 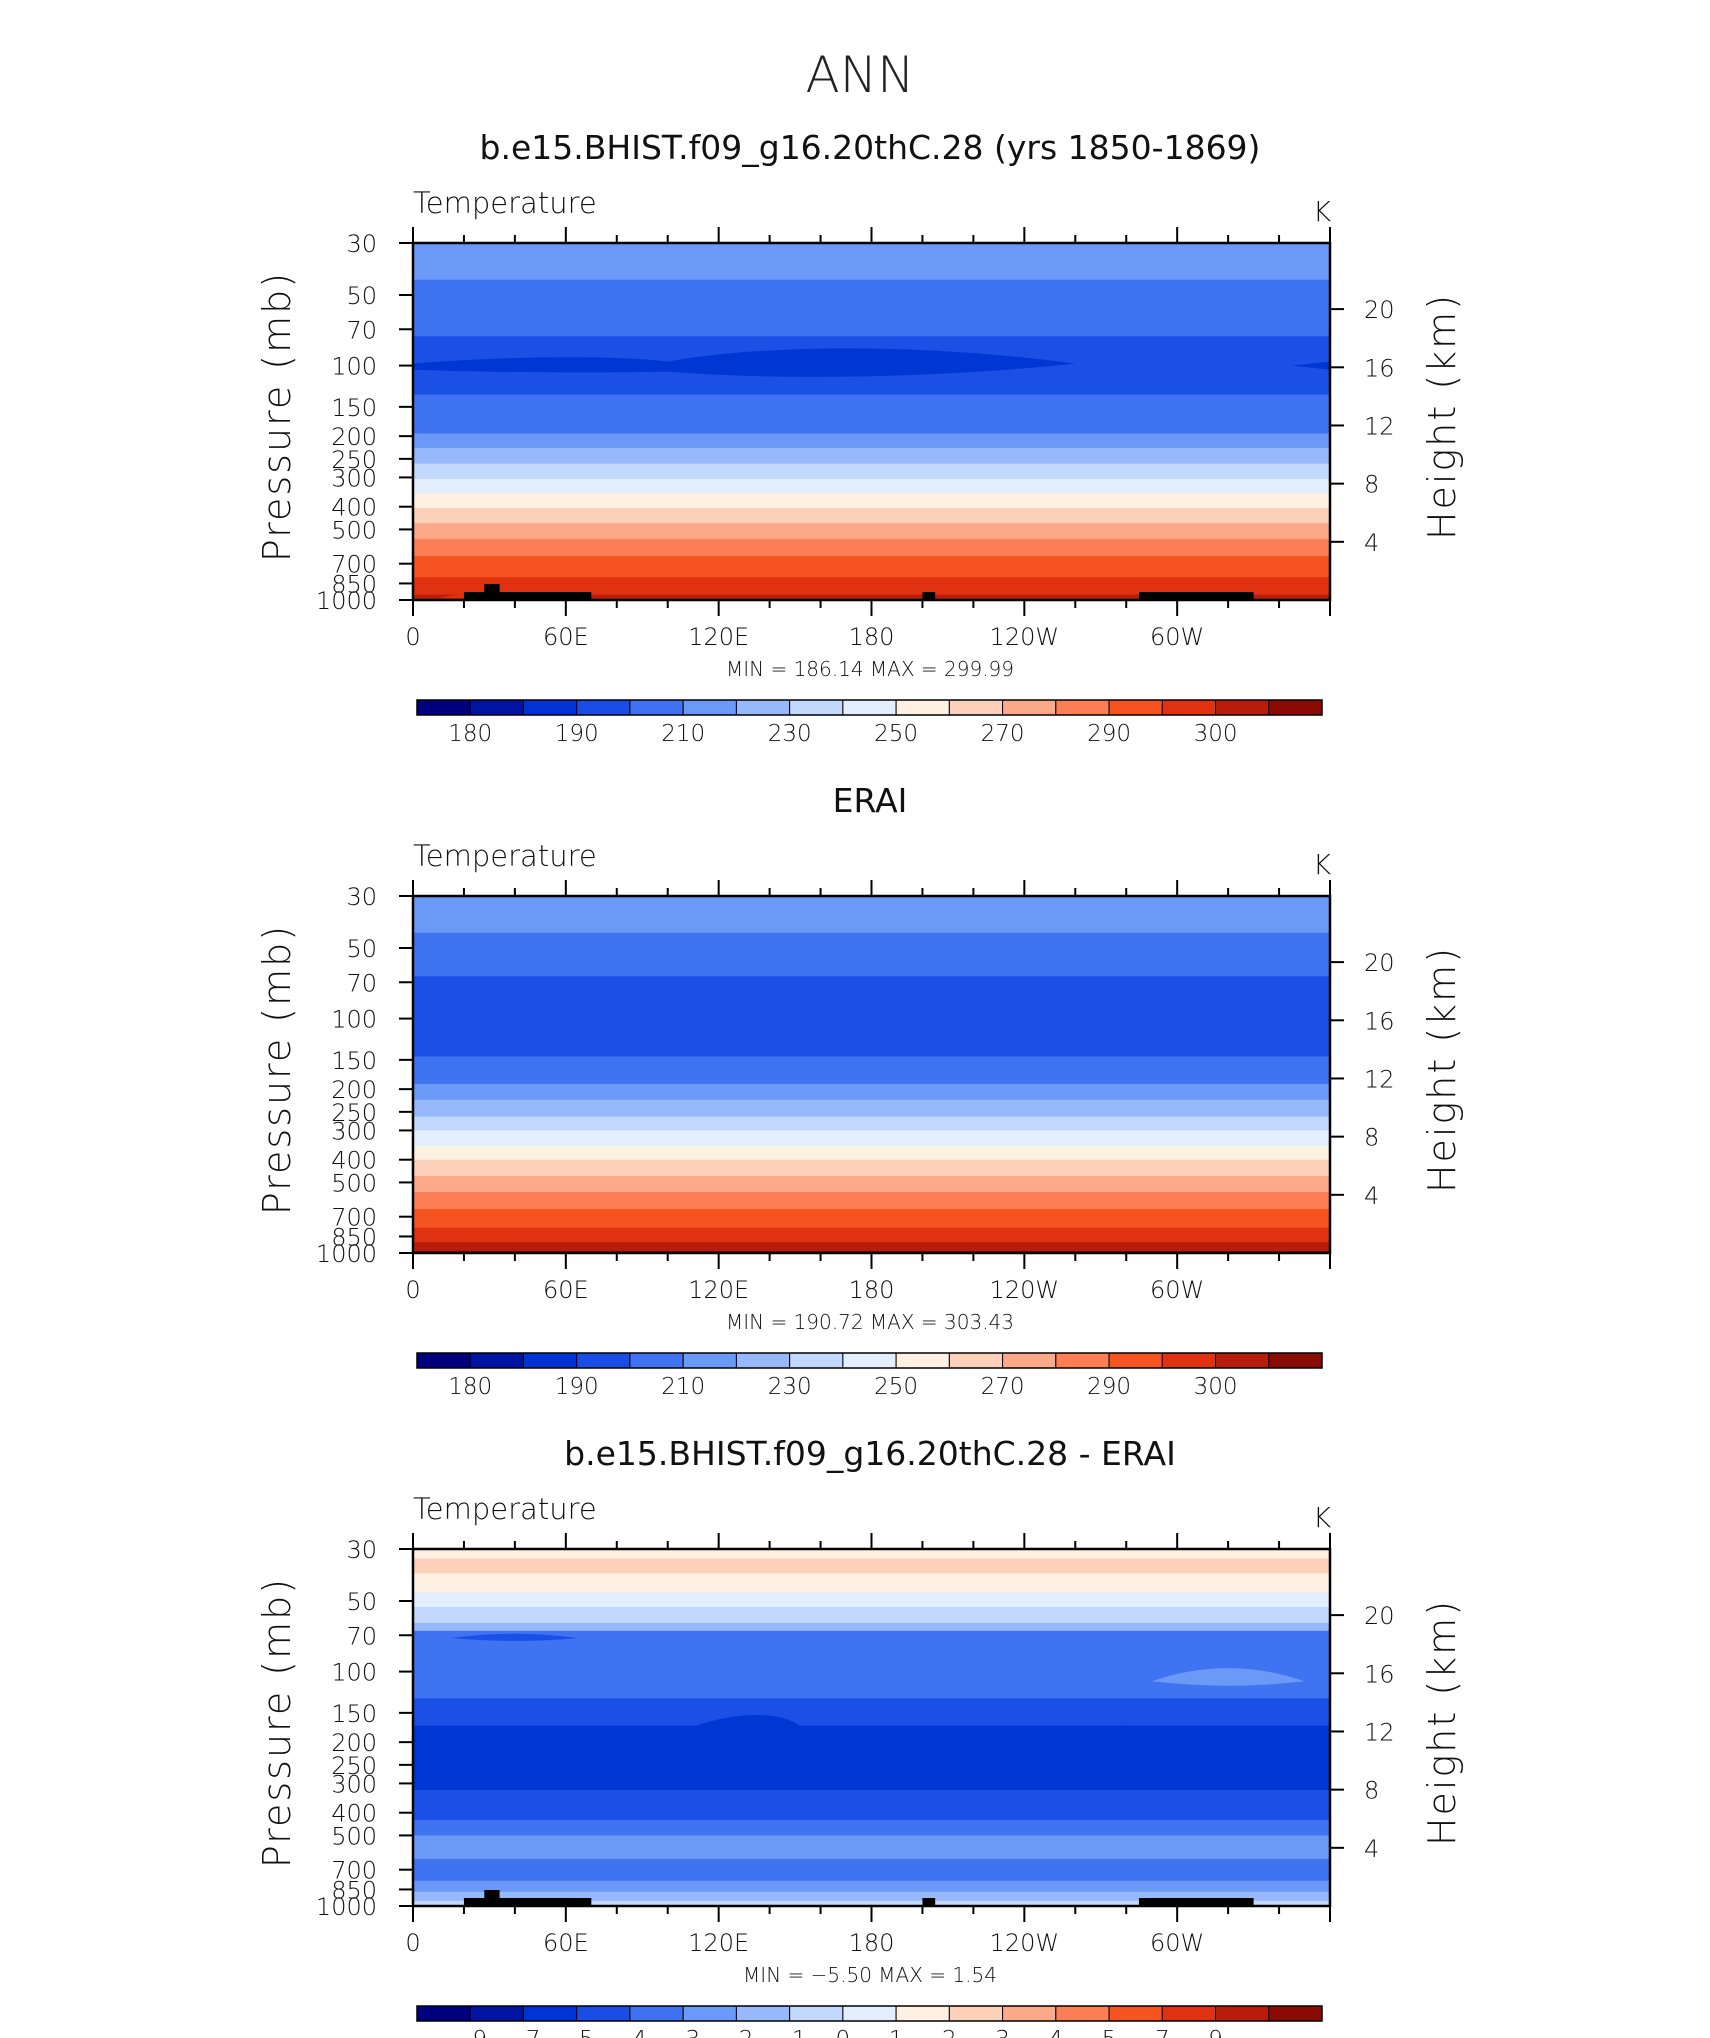 I want to click on colorbar-label: 1, so click(x=896, y=2032).